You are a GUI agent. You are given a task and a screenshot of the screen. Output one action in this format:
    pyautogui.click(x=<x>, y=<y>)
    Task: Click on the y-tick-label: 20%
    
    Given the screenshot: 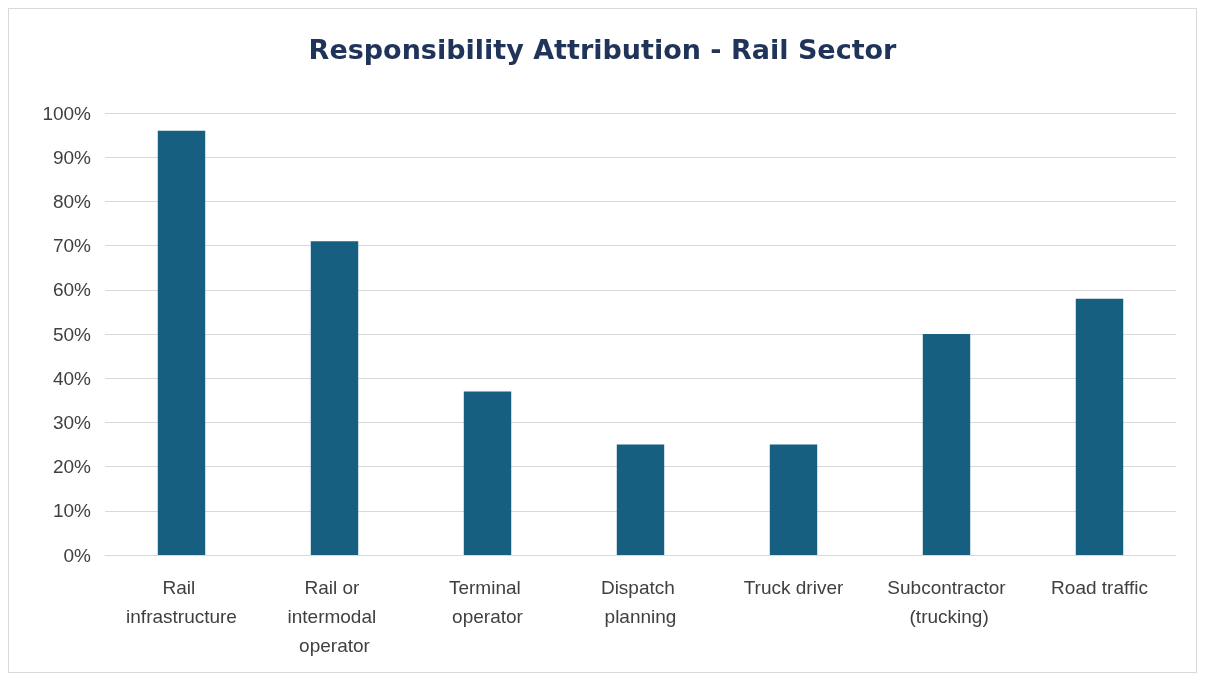 What is the action you would take?
    pyautogui.click(x=72, y=467)
    